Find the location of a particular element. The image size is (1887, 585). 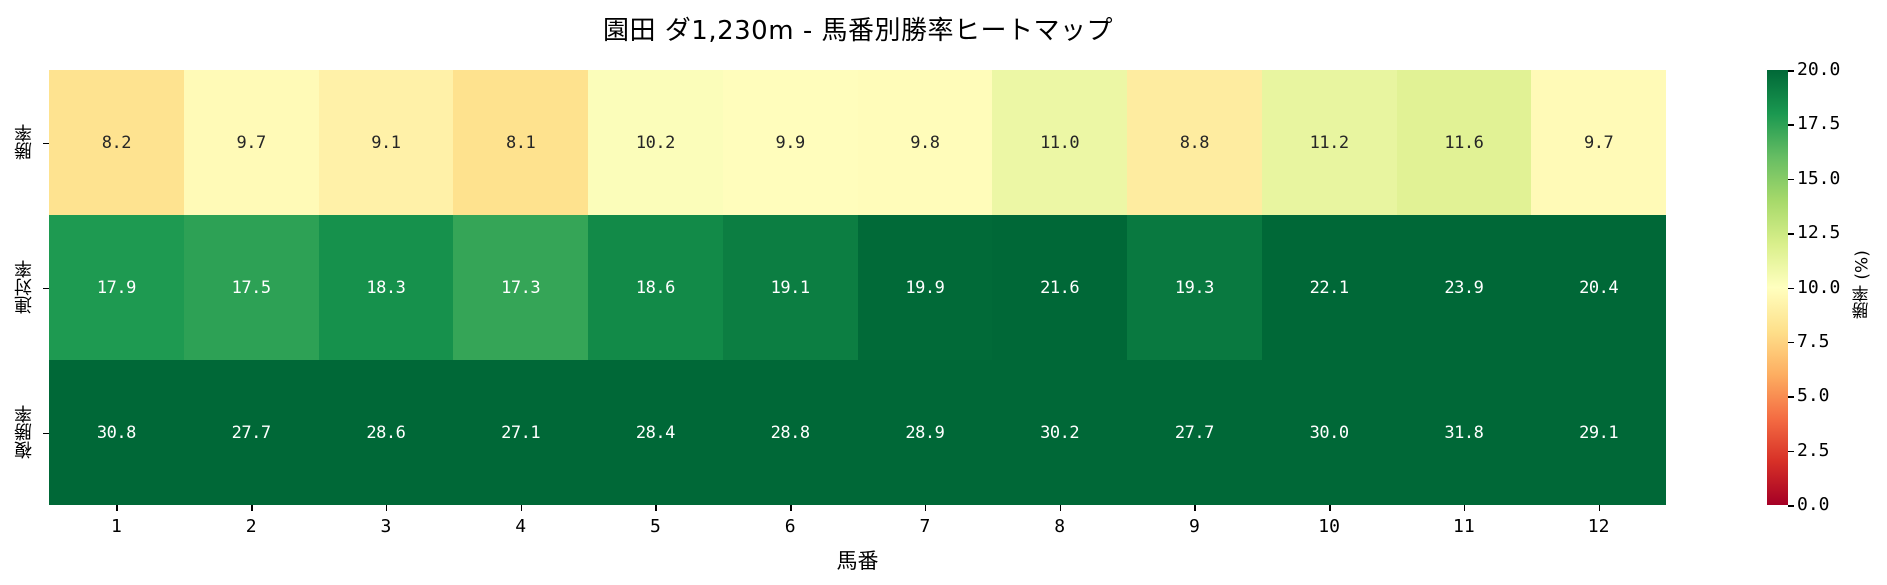

x-tick-label: 11 is located at coordinates (1464, 526).